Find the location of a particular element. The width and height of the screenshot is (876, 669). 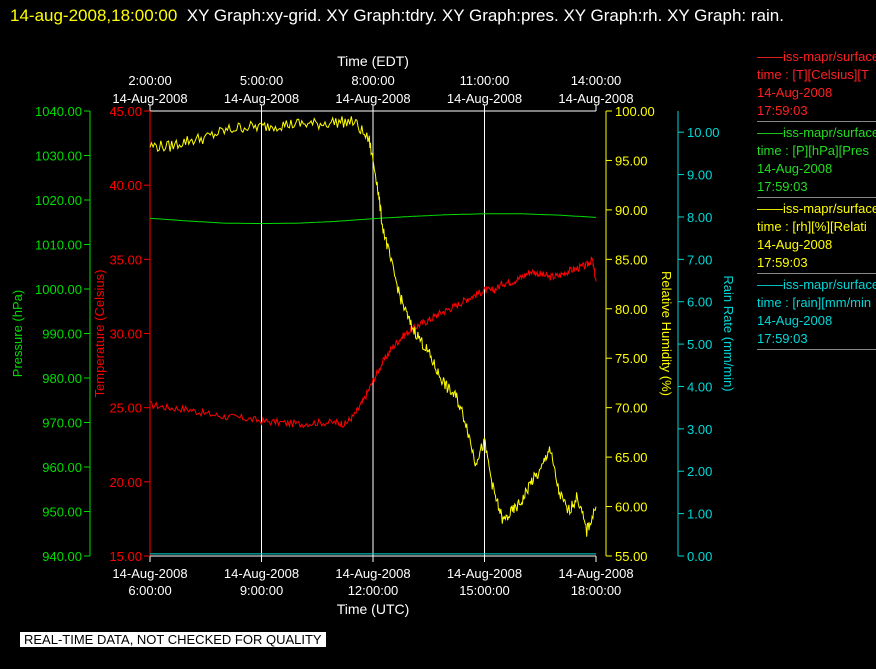

quality-notice: REAL-TIME DATA, NOT CHECKED FOR QUALITY is located at coordinates (173, 639).